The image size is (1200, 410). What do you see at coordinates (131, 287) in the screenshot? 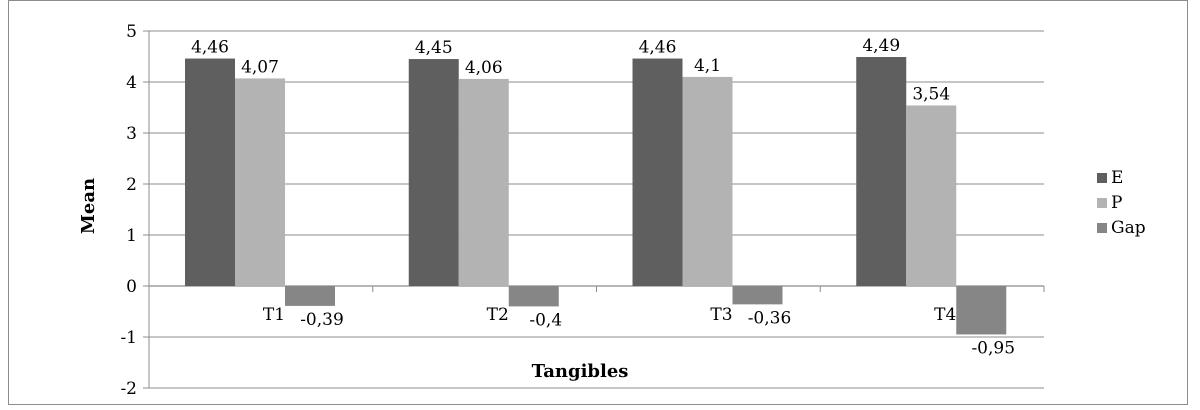
I see `y-tick-label: 0` at bounding box center [131, 287].